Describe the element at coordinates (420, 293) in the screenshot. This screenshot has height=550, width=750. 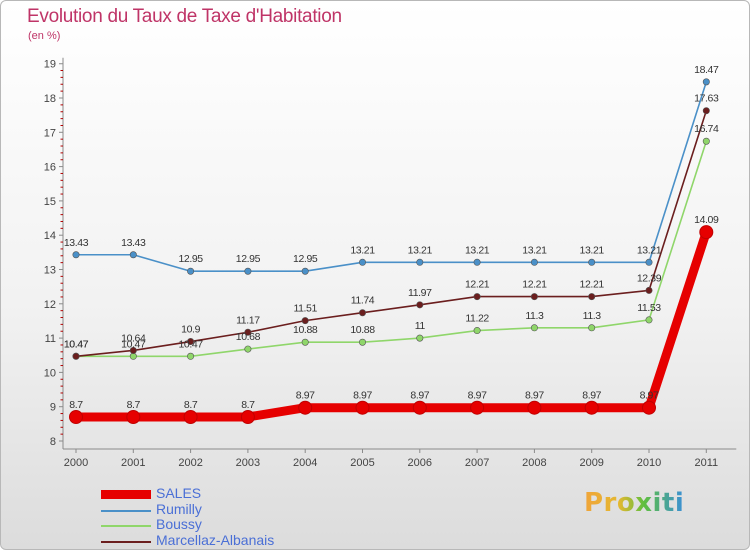
I see `data-label: 11.97` at that location.